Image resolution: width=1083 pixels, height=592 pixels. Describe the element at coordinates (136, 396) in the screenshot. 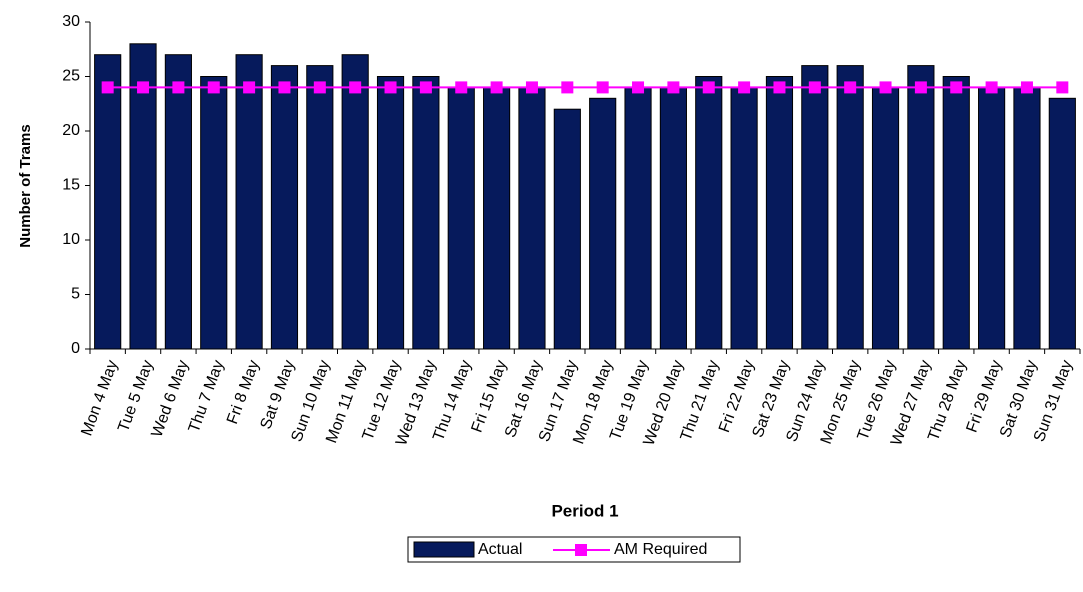

I see `x-tick-label: Tue 5 May` at that location.